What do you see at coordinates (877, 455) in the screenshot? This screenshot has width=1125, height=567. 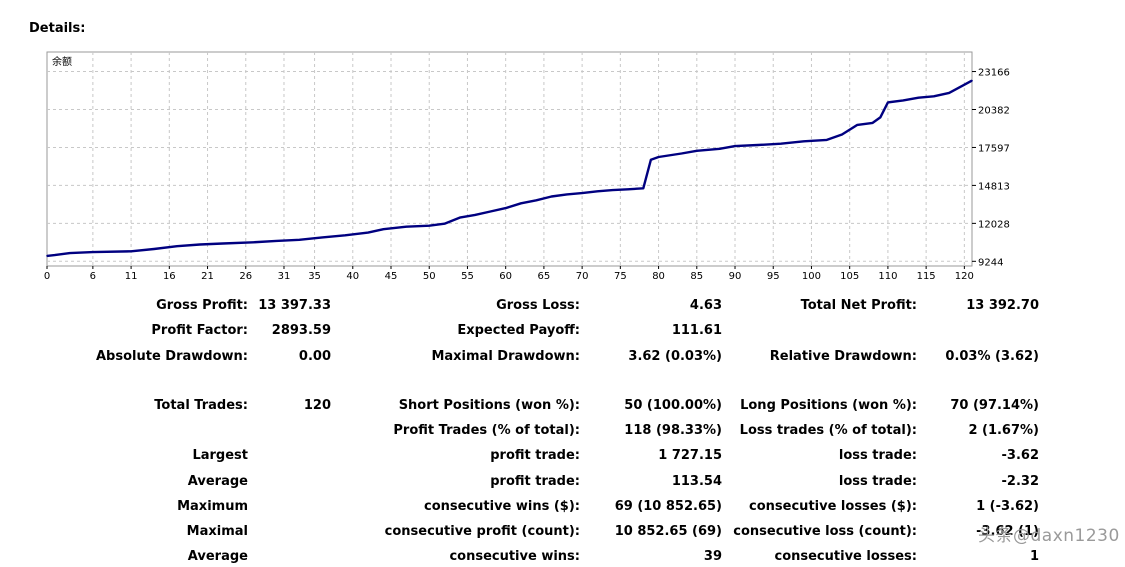 I see `largest-loss-label: loss trade:` at bounding box center [877, 455].